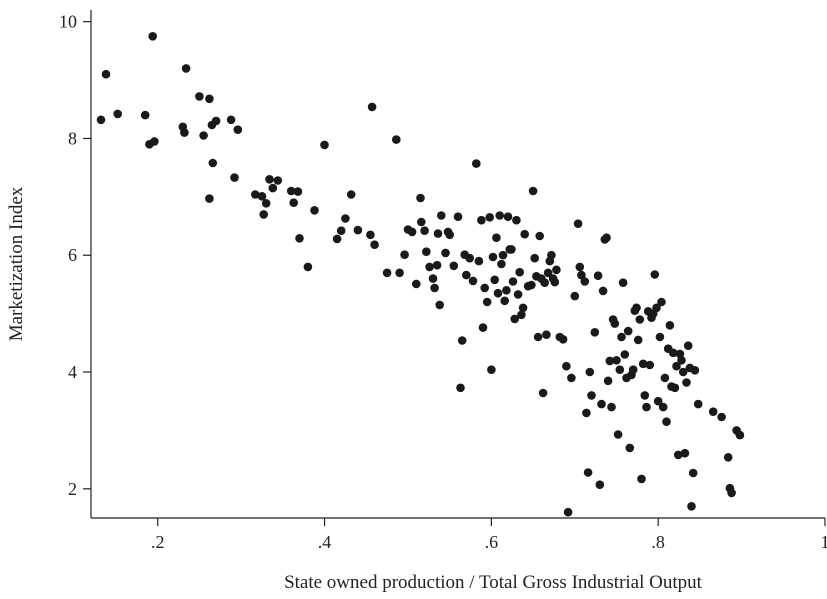  What do you see at coordinates (72, 138) in the screenshot?
I see `y-tick-label: 8` at bounding box center [72, 138].